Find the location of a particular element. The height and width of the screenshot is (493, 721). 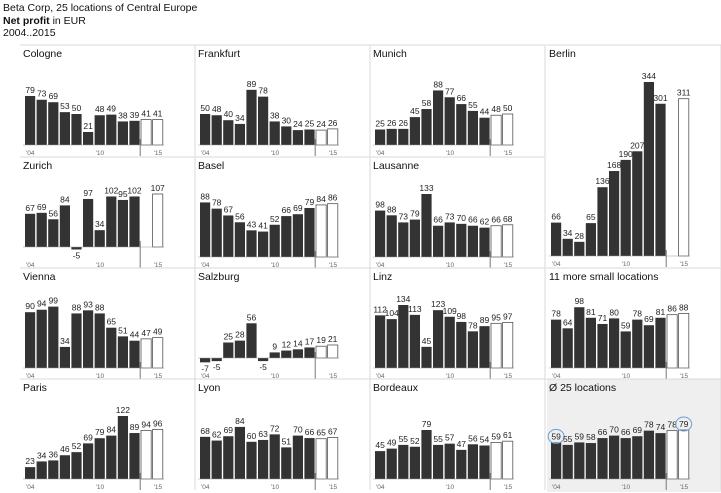

data-label-11-more-small-locations-2013: 81 is located at coordinates (661, 312).